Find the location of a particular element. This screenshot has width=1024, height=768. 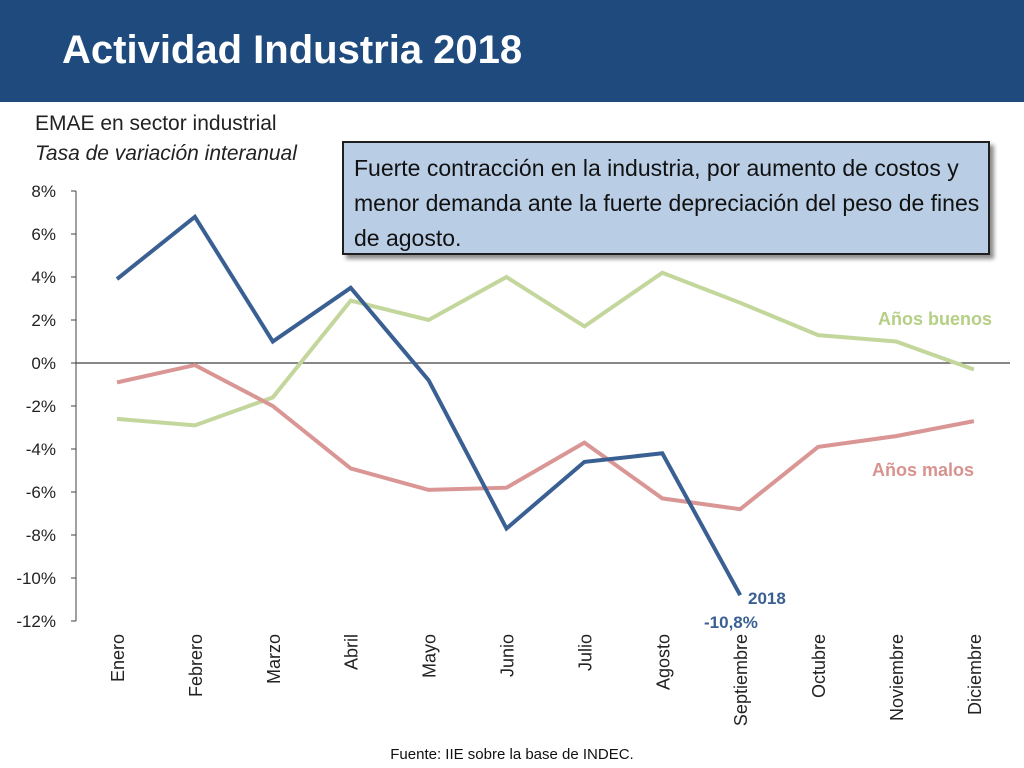

y-tick-label: -12% is located at coordinates (36, 621).